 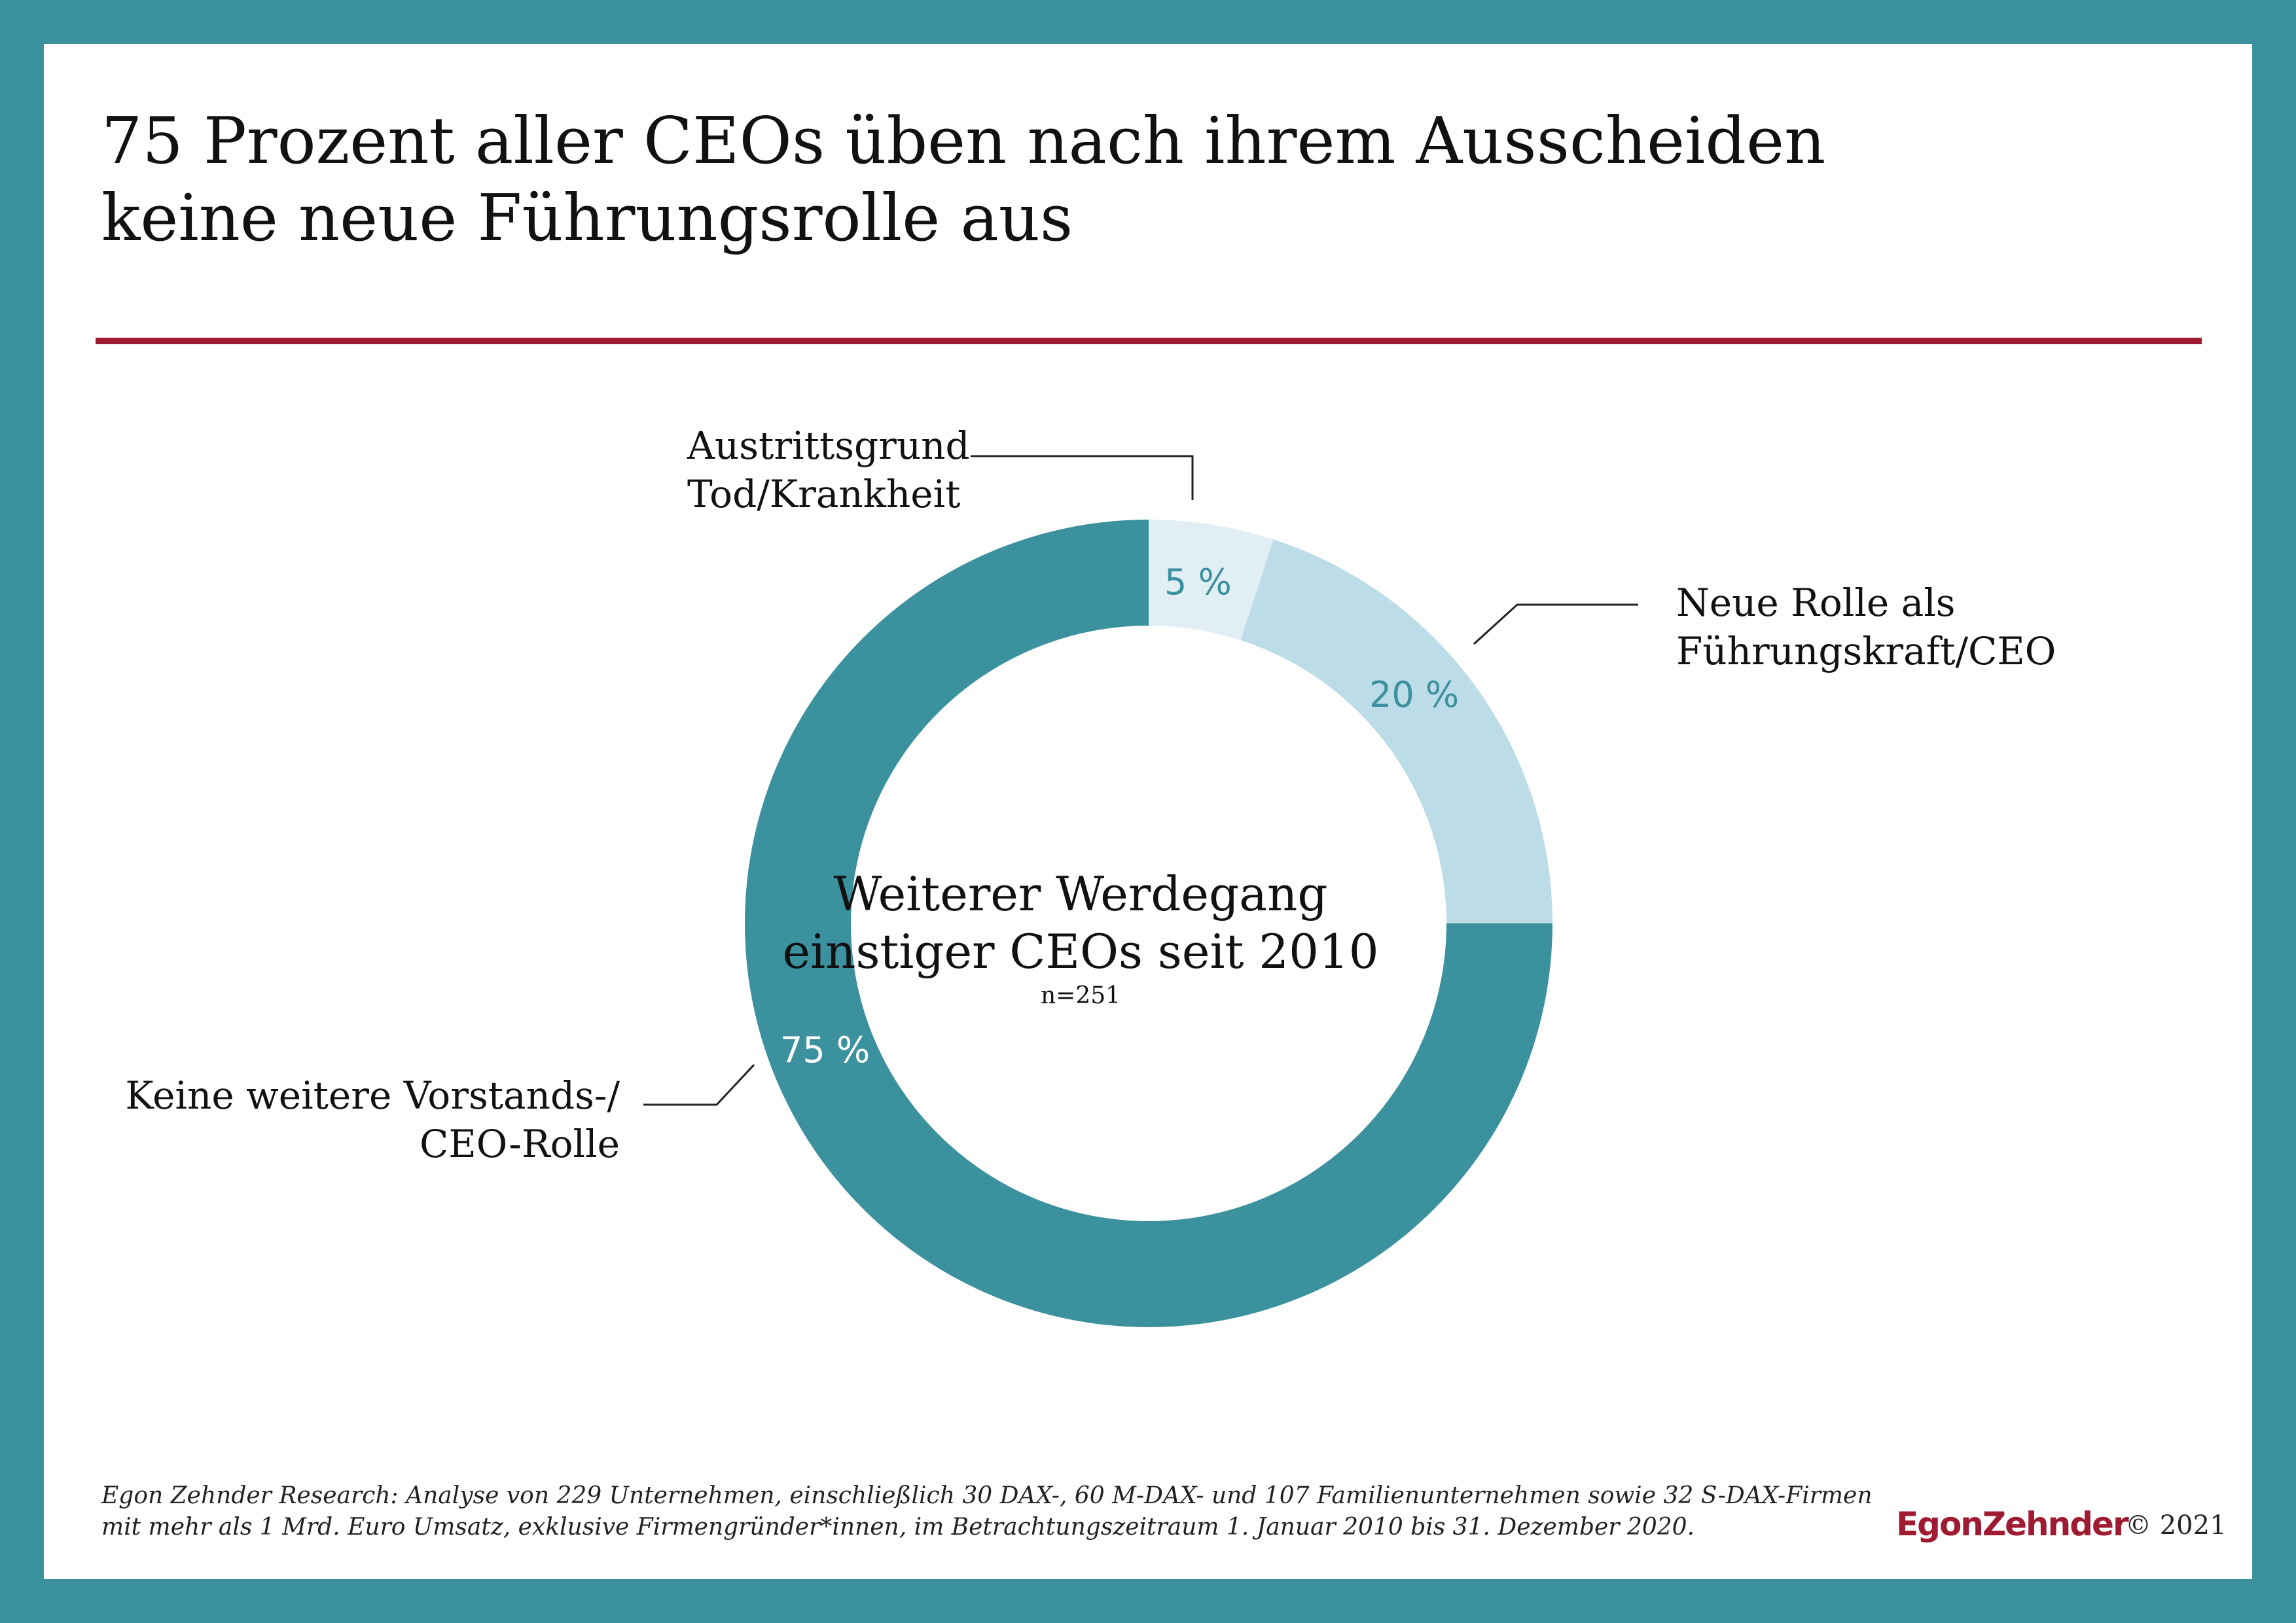 What do you see at coordinates (1414, 694) in the screenshot?
I see `slice-value-neue-rolle: 20 %` at bounding box center [1414, 694].